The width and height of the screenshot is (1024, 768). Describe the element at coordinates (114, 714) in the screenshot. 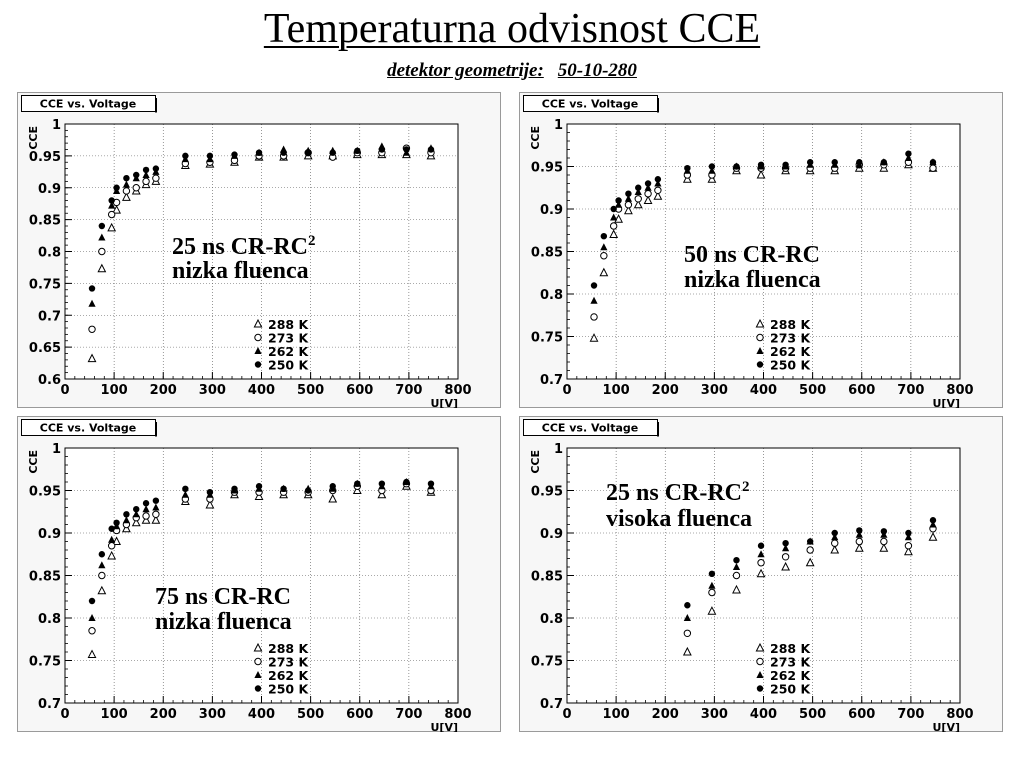

I see `x-tick-label: 100` at that location.